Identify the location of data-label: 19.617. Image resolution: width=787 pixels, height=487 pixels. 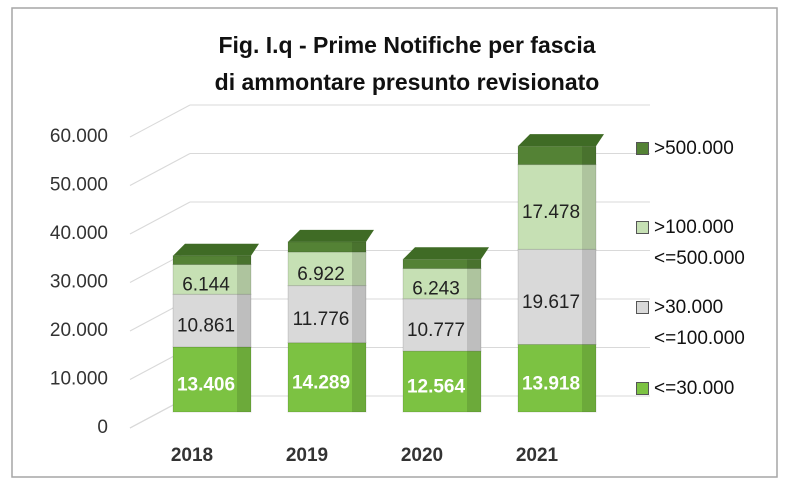
(551, 302).